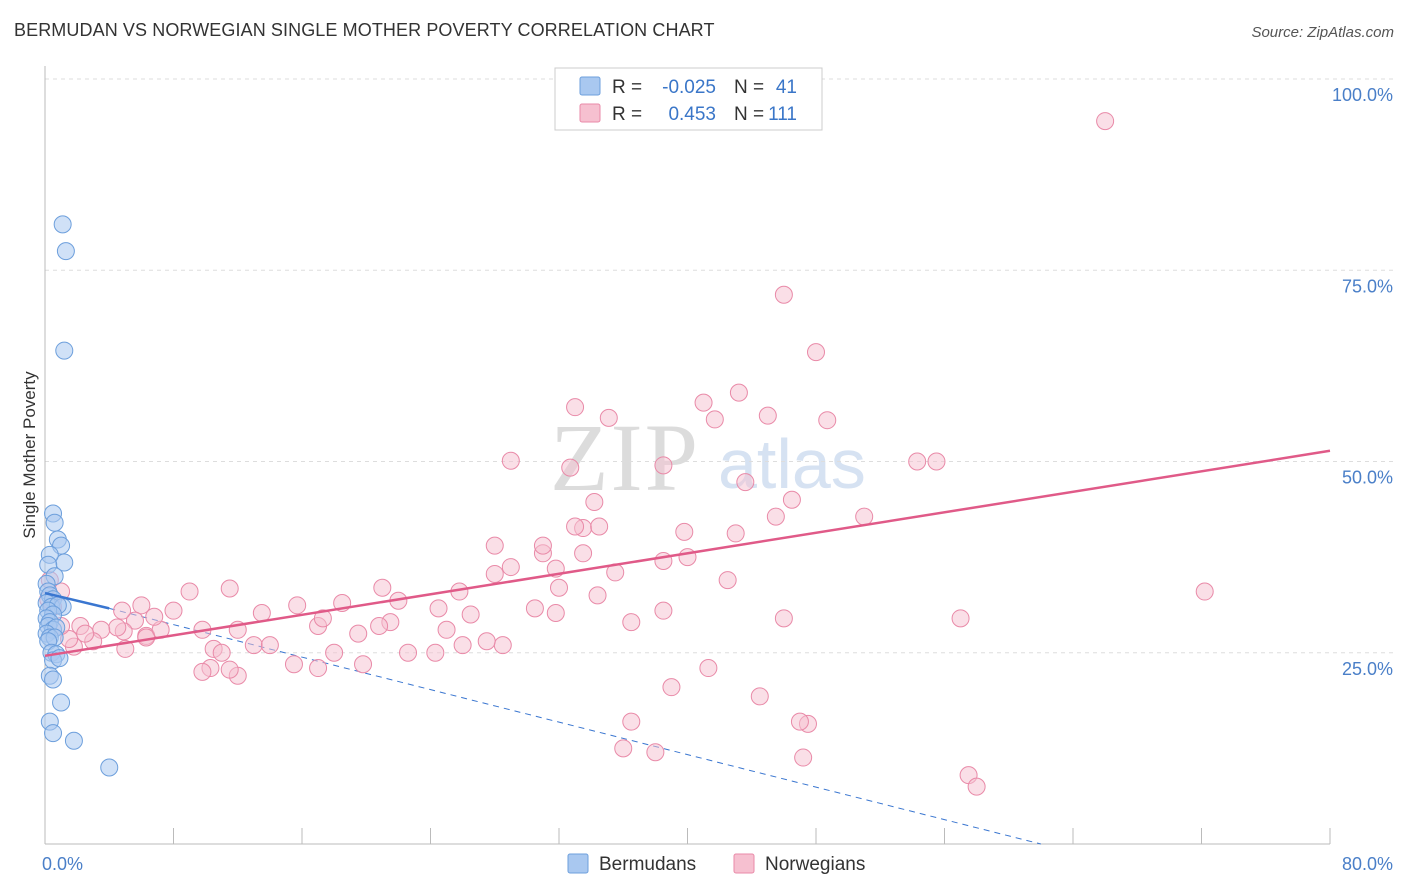 The height and width of the screenshot is (892, 1406). What do you see at coordinates (625, 457) in the screenshot?
I see `watermark-zip: ZIP` at bounding box center [625, 457].